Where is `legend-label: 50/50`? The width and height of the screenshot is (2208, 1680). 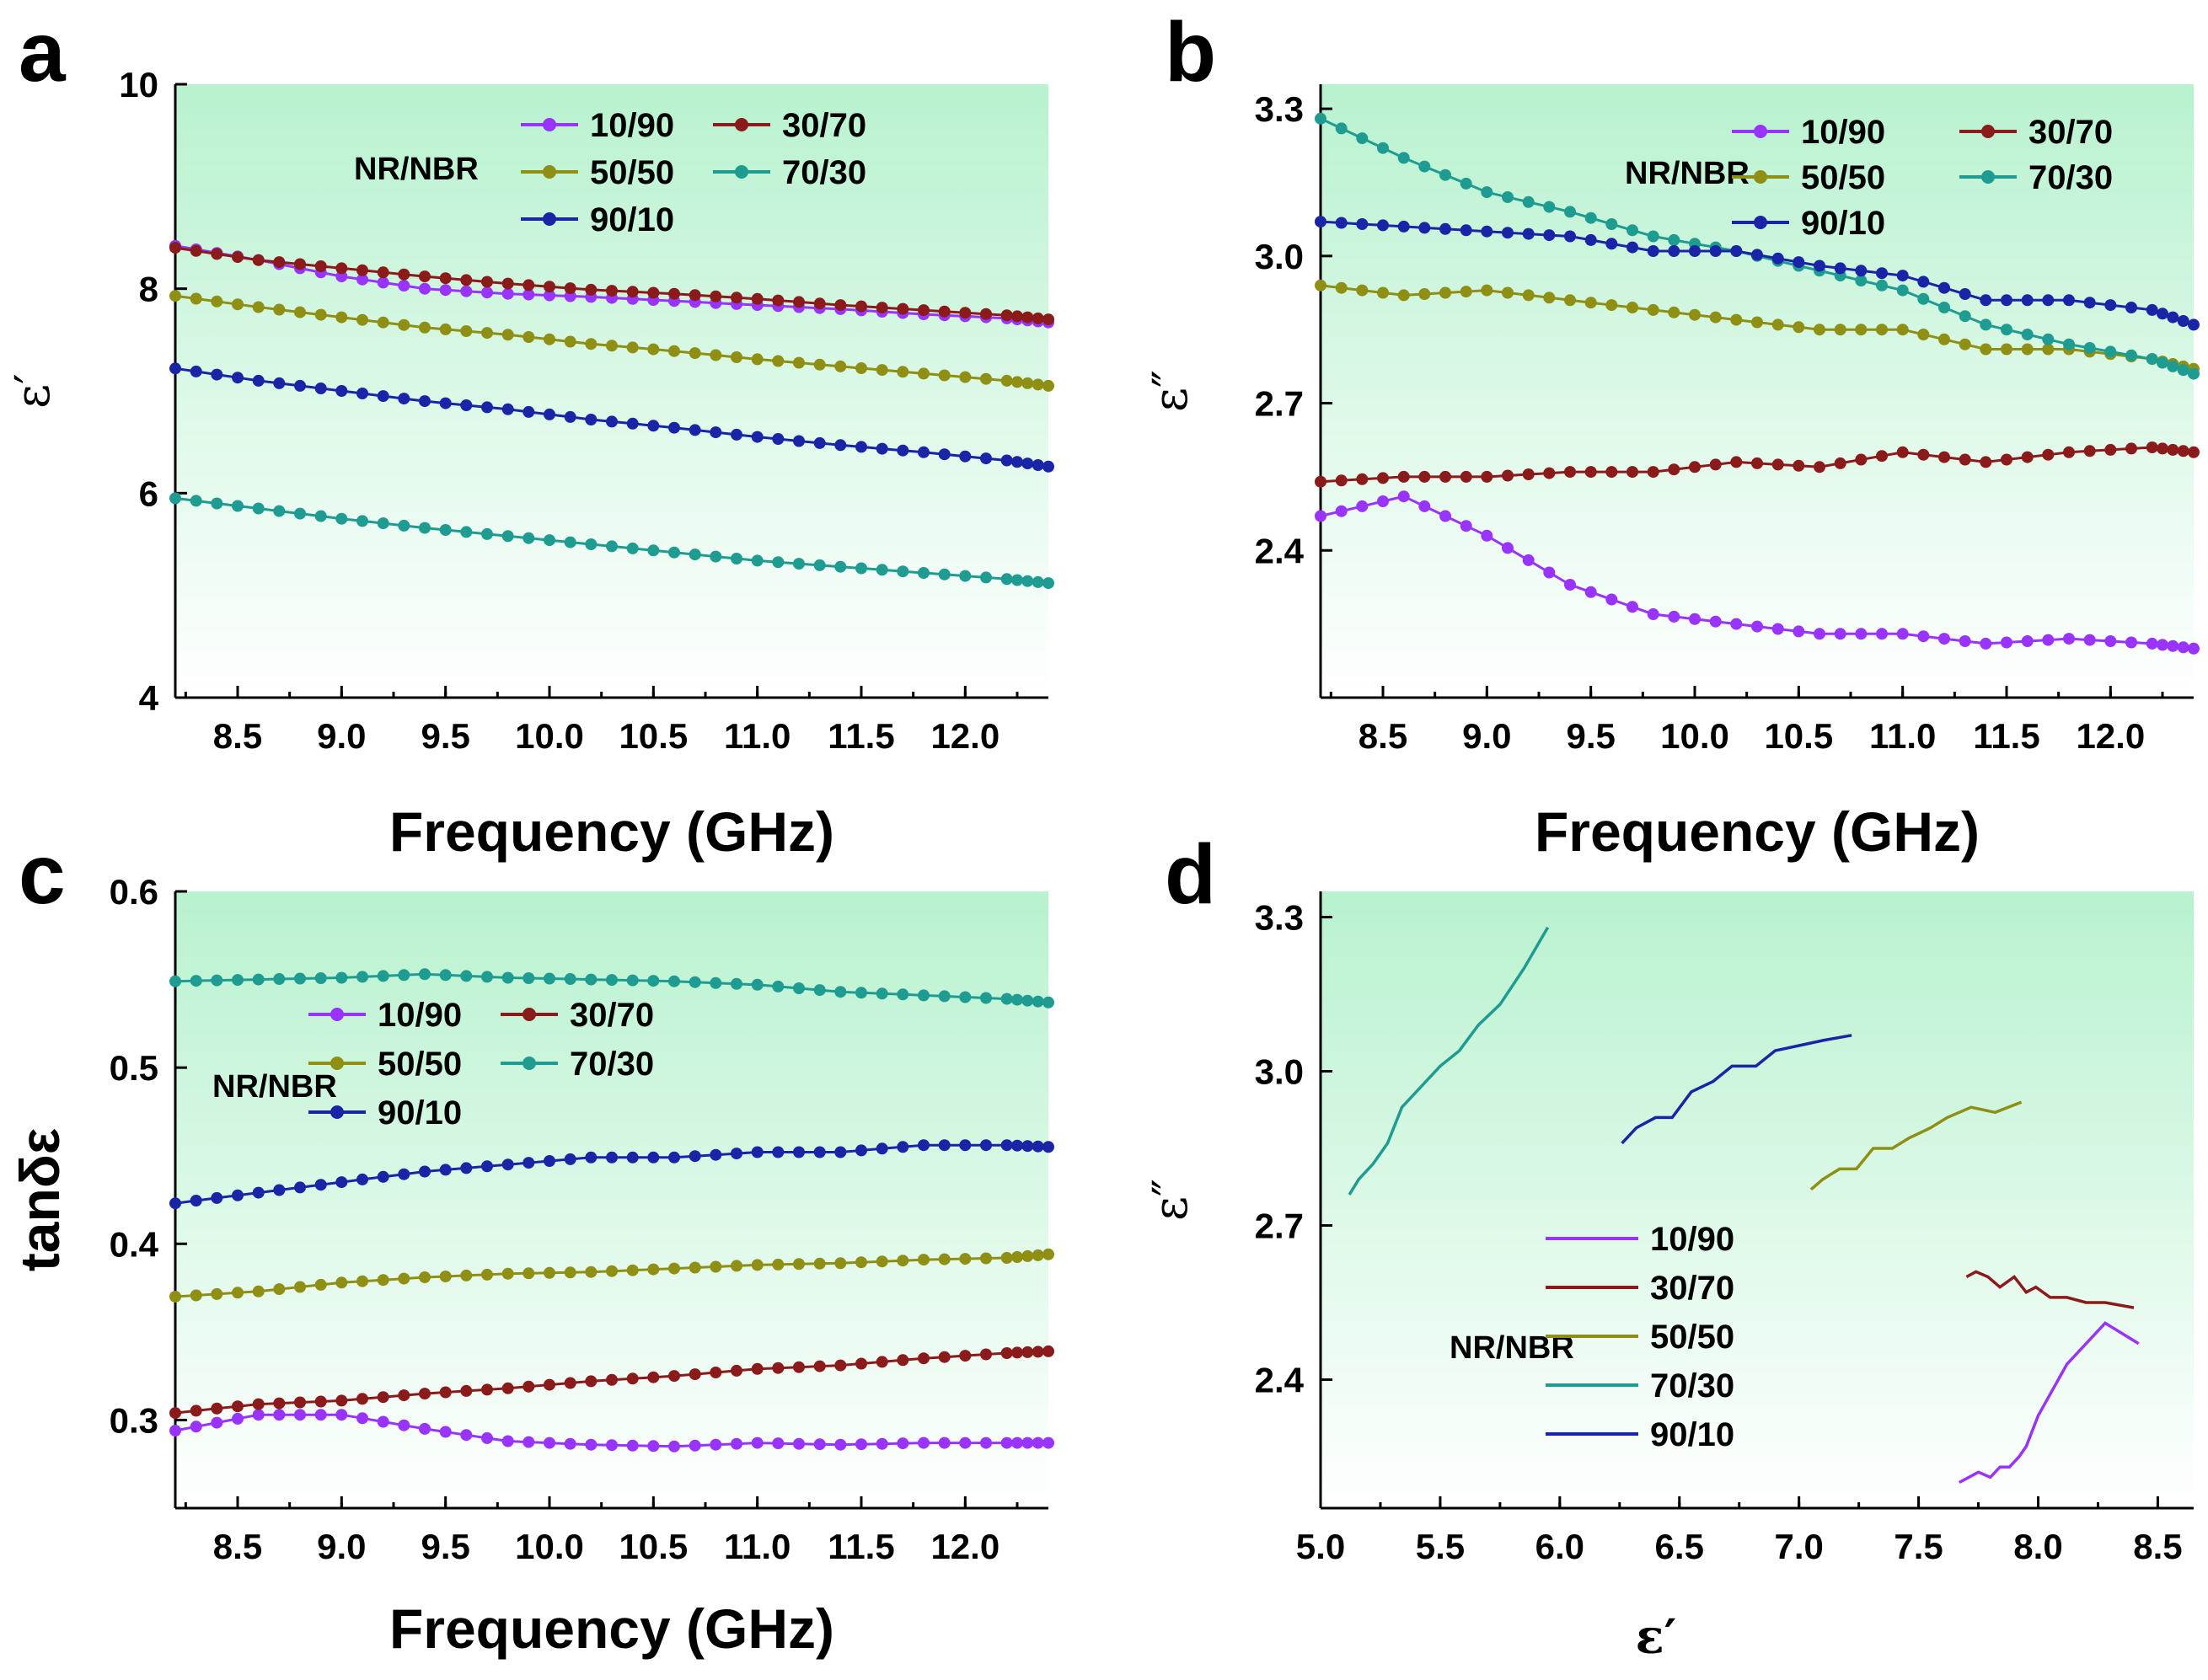
legend-label: 50/50 is located at coordinates (1692, 1337).